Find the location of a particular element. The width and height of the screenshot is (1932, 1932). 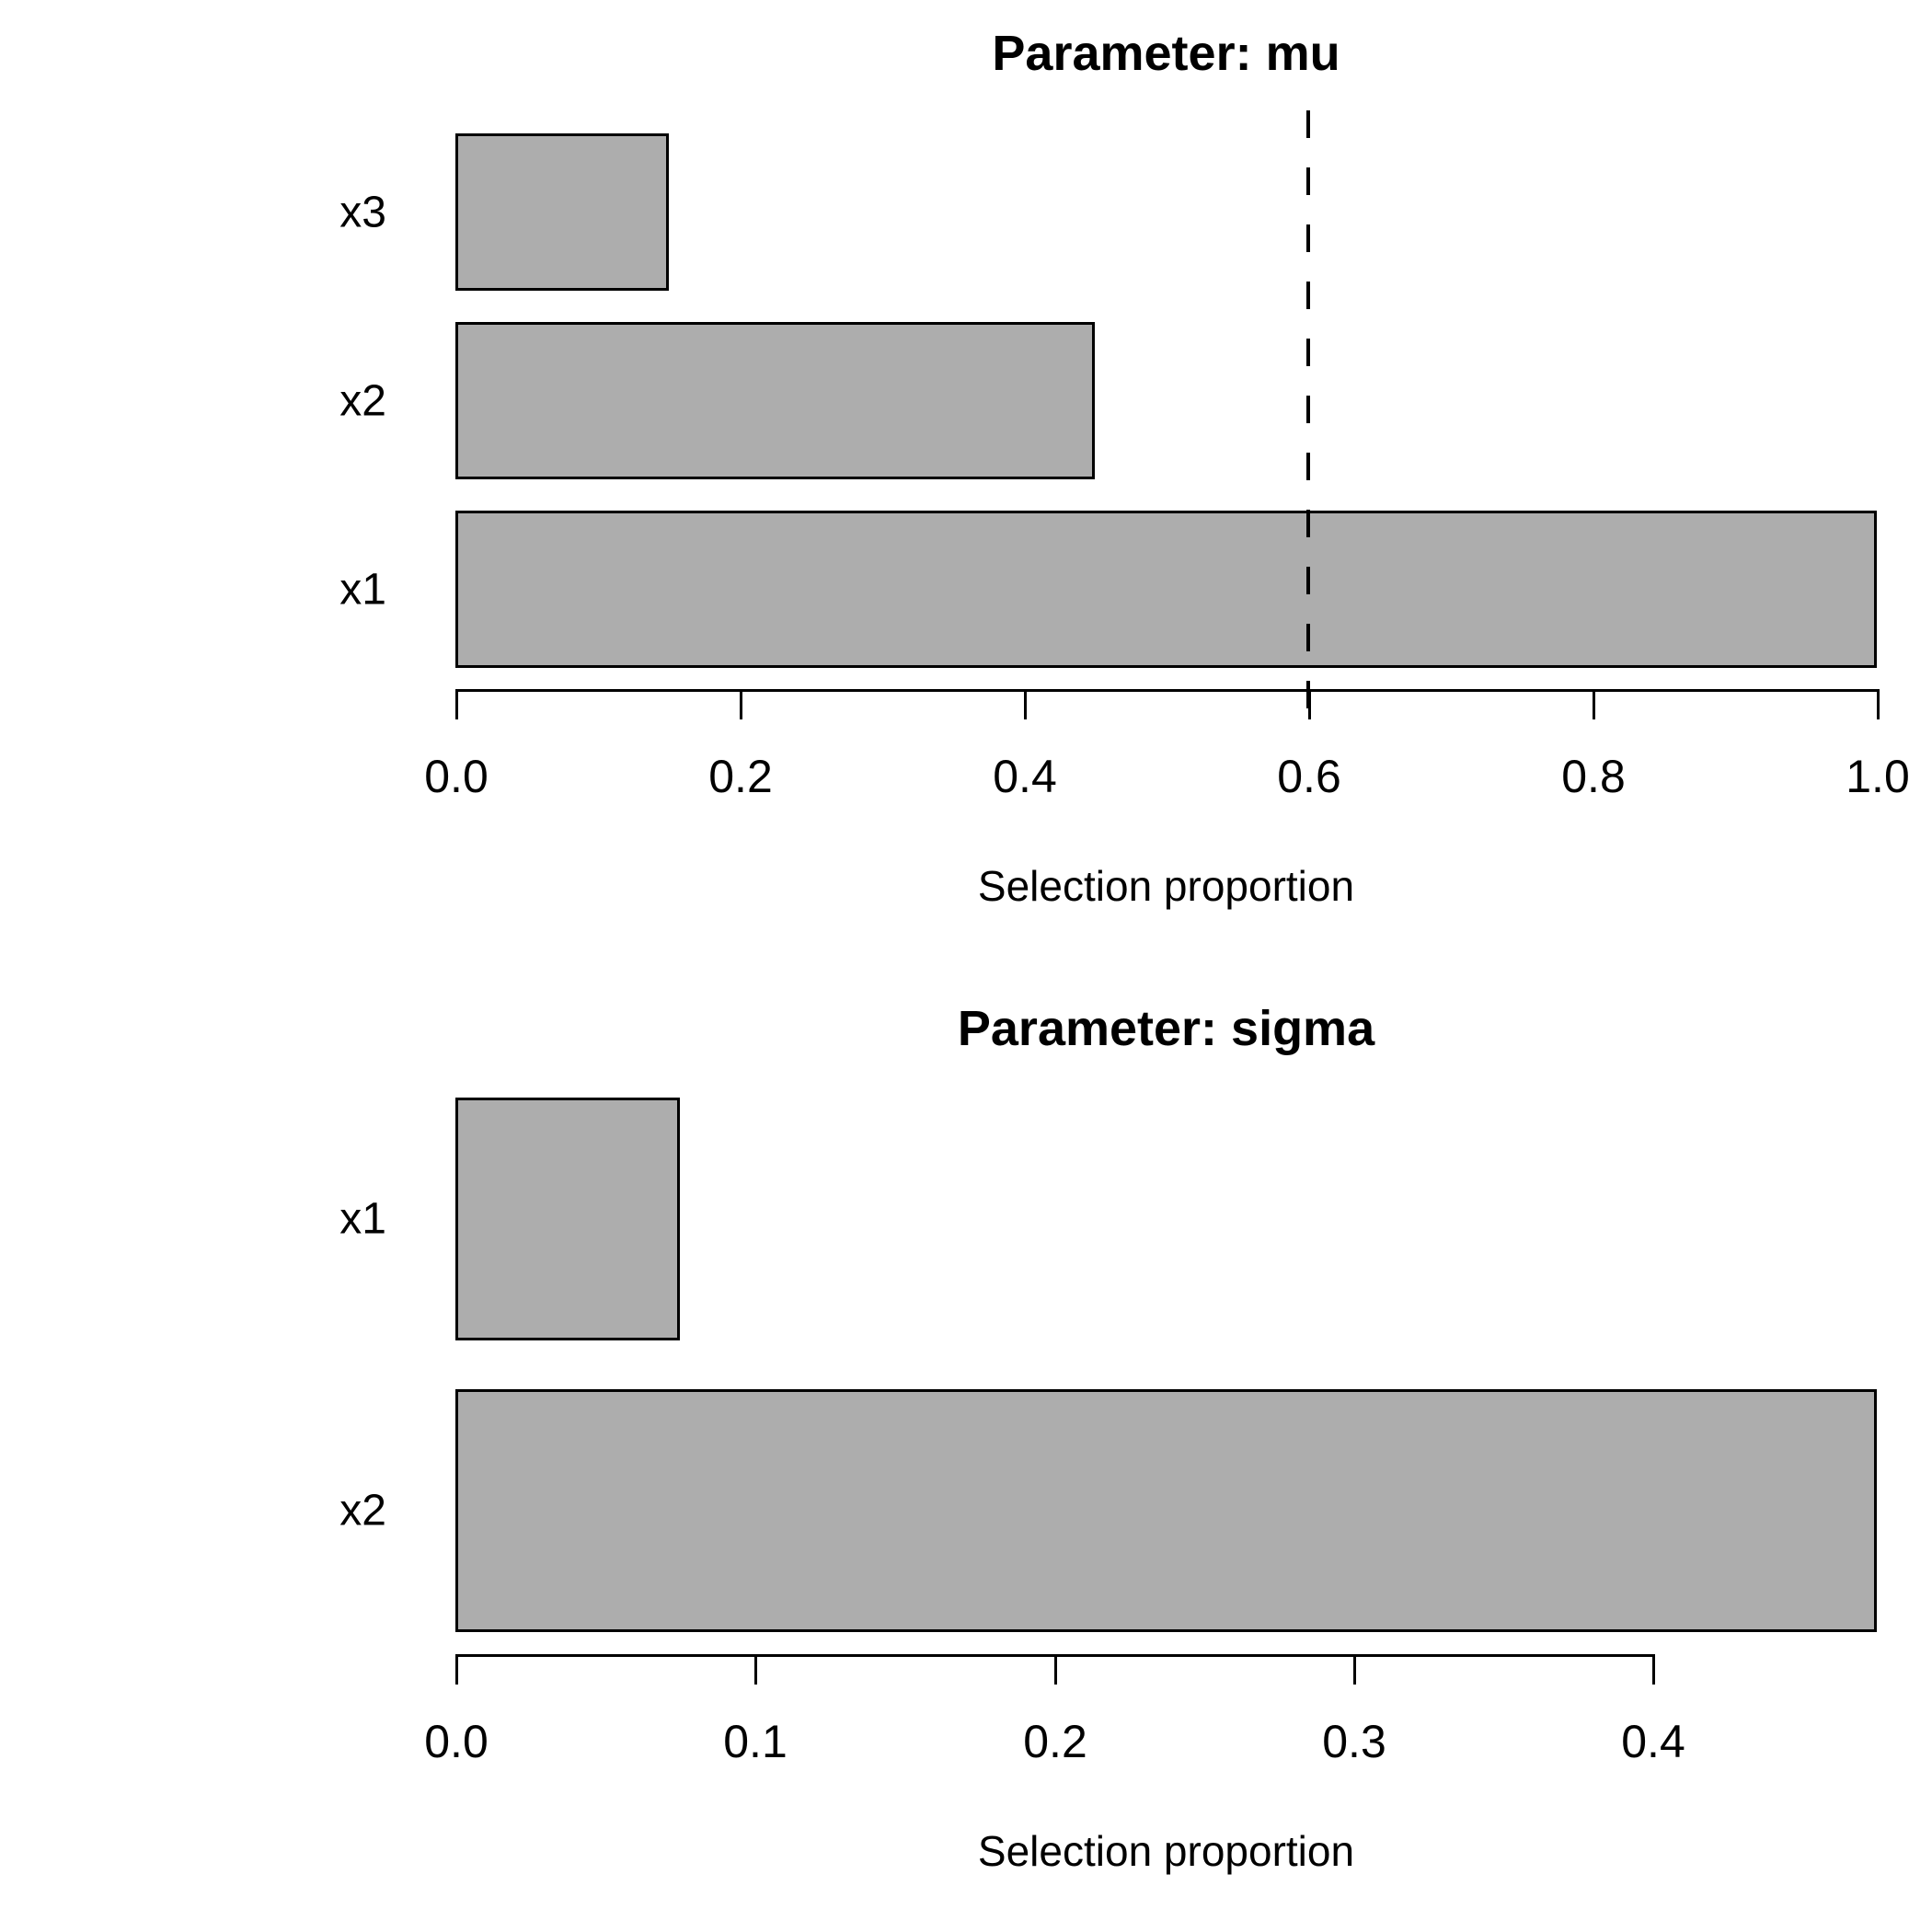

category-label-x3: x3 is located at coordinates (362, 212).